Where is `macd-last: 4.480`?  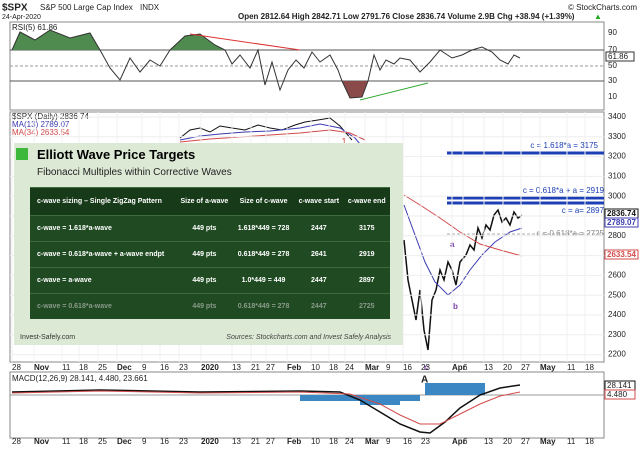 macd-last: 4.480 is located at coordinates (617, 394).